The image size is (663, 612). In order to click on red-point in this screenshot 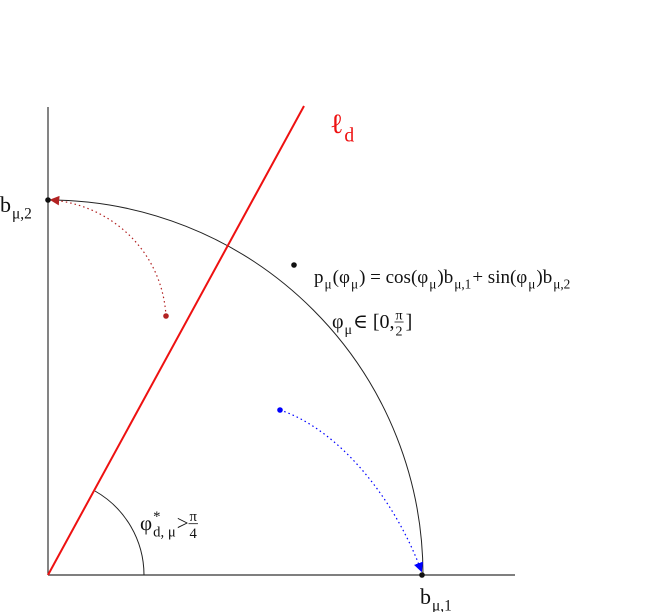, I will do `click(166, 316)`.